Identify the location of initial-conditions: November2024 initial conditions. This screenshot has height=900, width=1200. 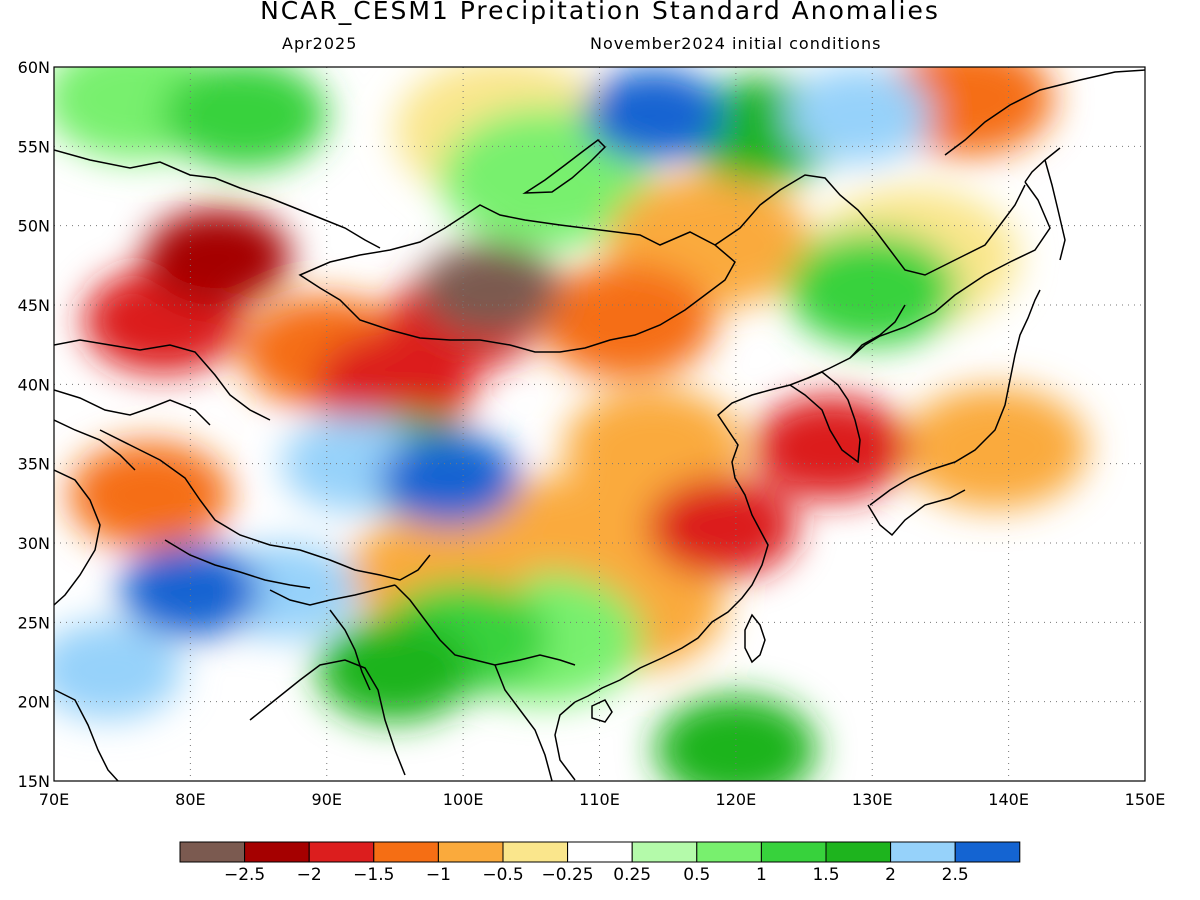
(736, 43).